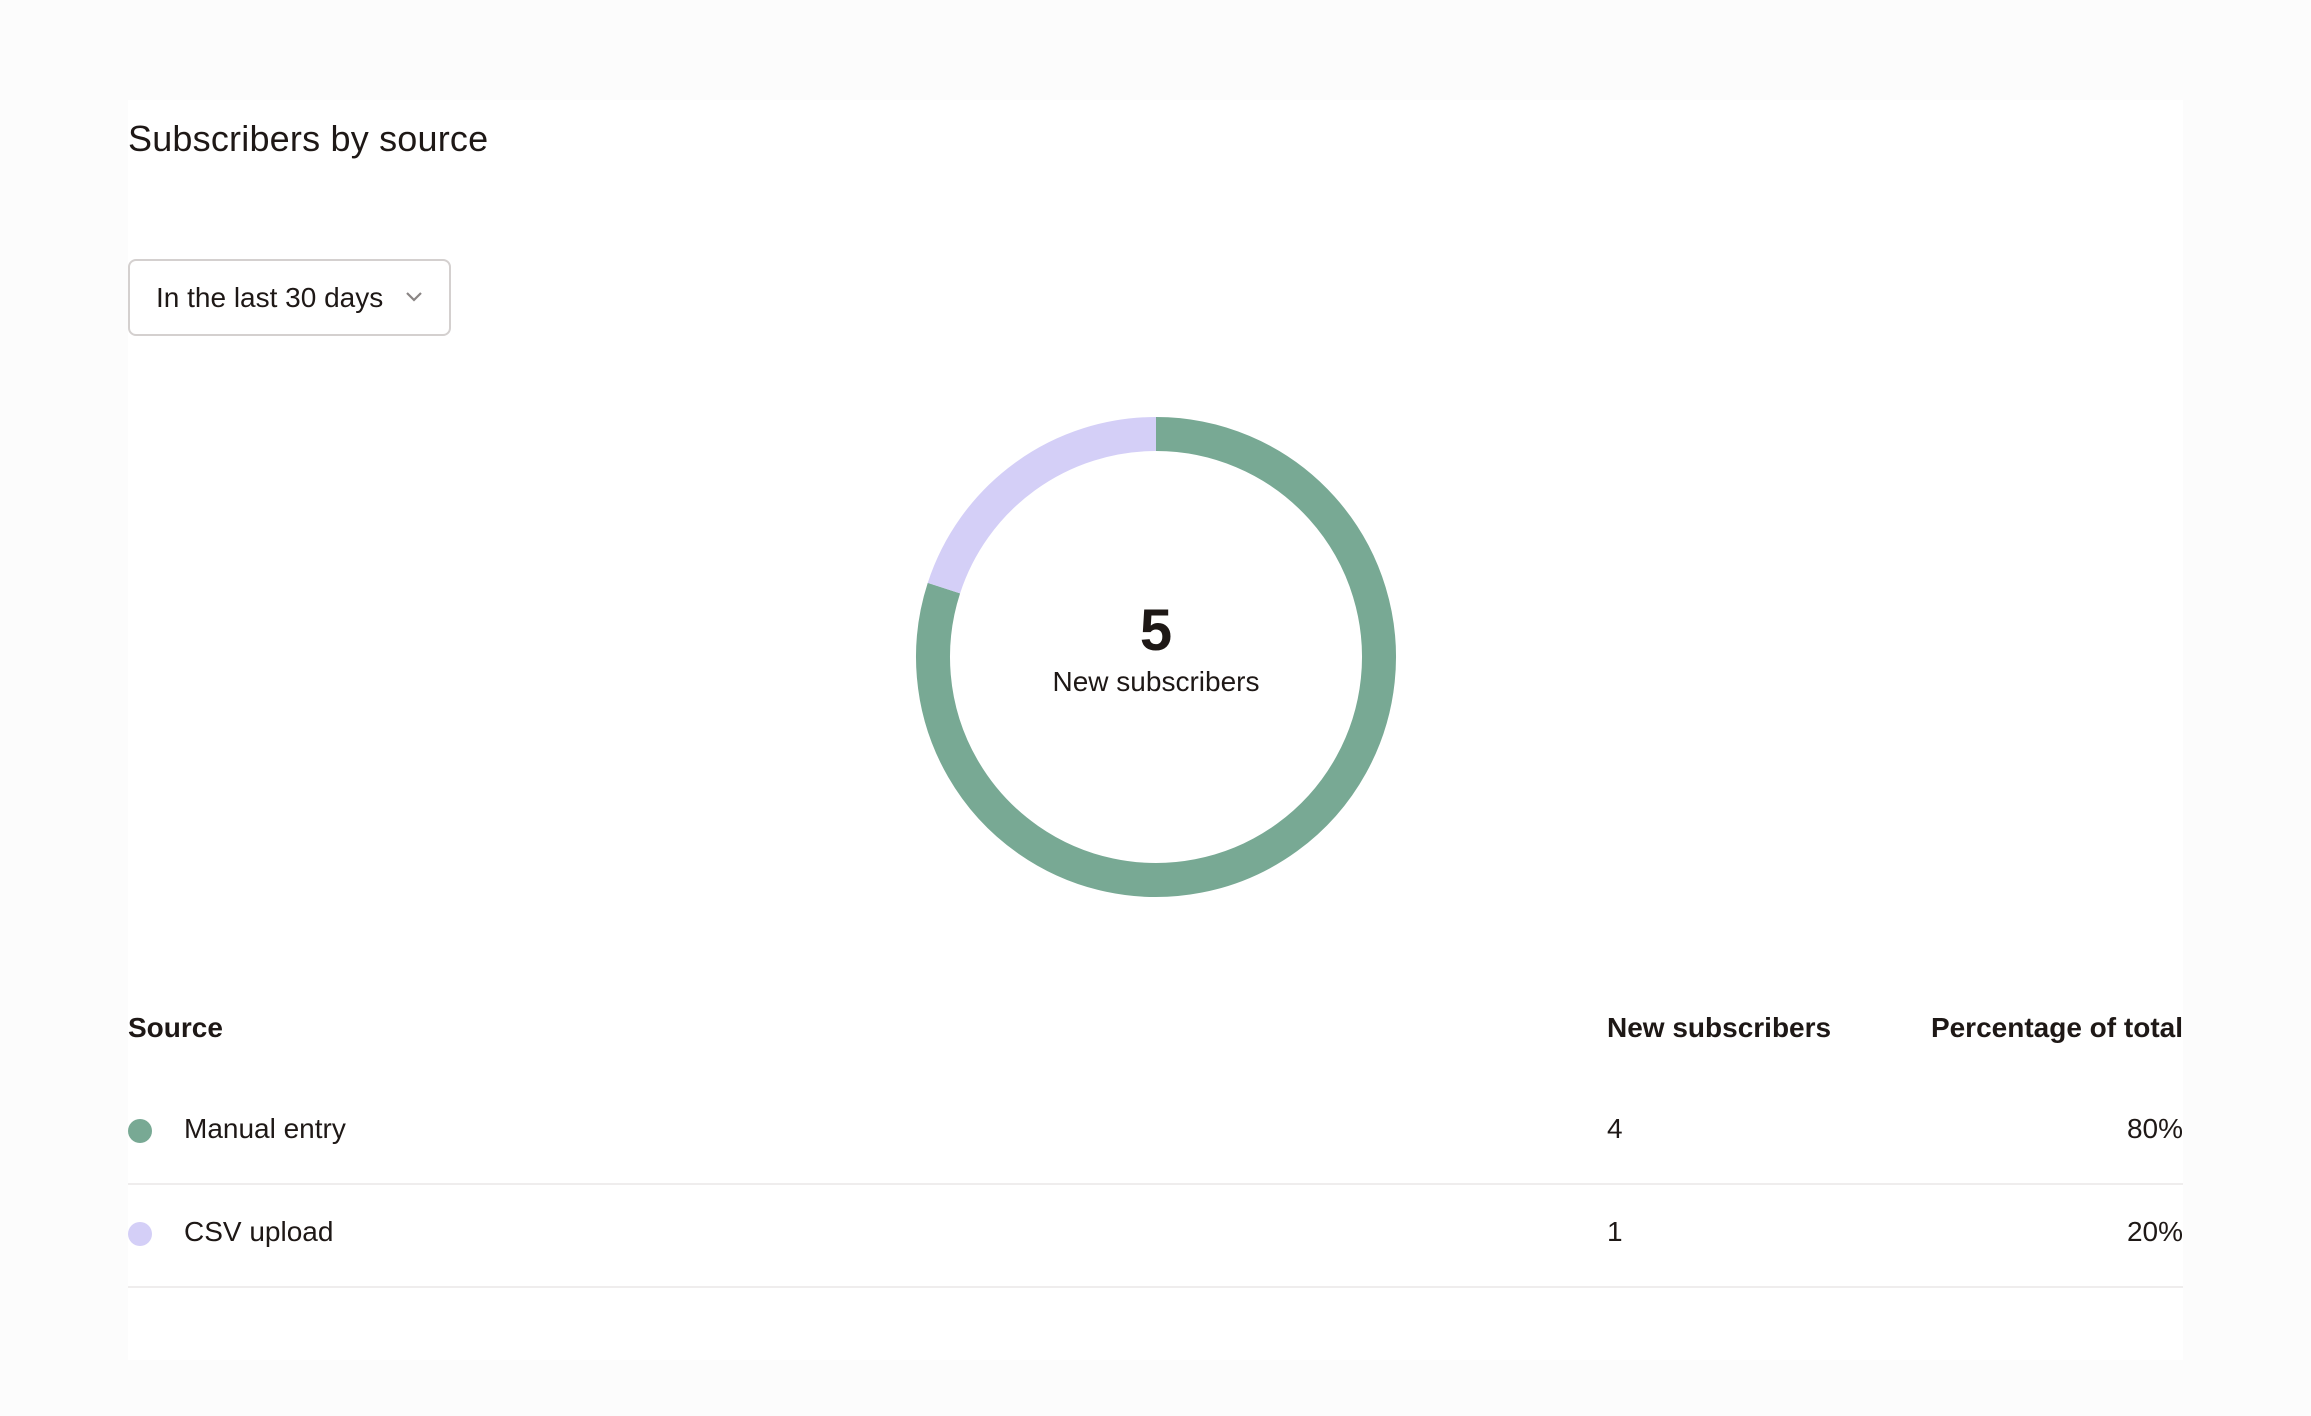 The height and width of the screenshot is (1416, 2311). What do you see at coordinates (1042, 505) in the screenshot?
I see `donut-slice-csv-upload` at bounding box center [1042, 505].